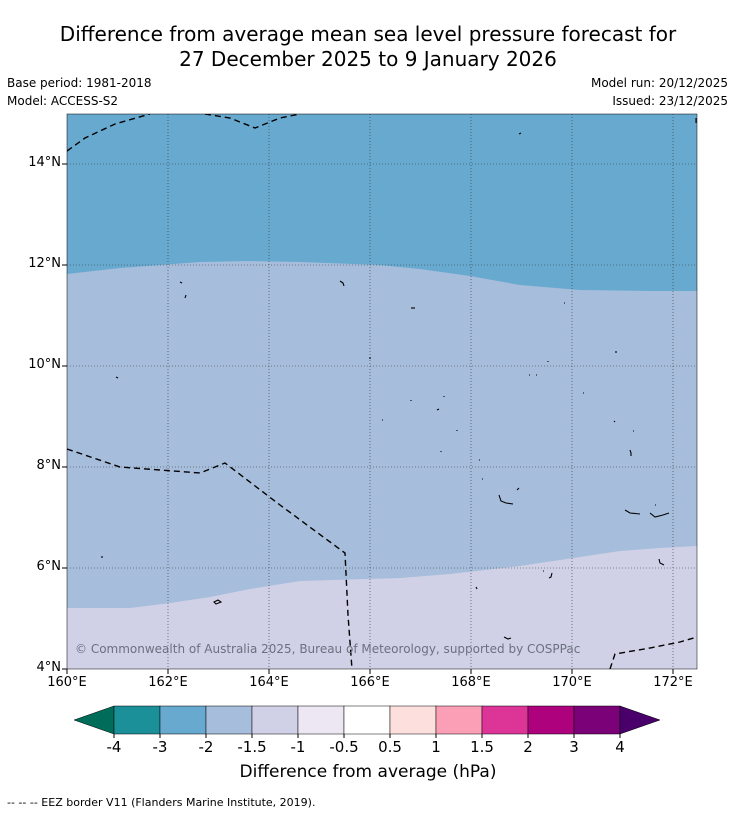  Describe the element at coordinates (44, 364) in the screenshot. I see `lat-label-10n: 10°N` at that location.